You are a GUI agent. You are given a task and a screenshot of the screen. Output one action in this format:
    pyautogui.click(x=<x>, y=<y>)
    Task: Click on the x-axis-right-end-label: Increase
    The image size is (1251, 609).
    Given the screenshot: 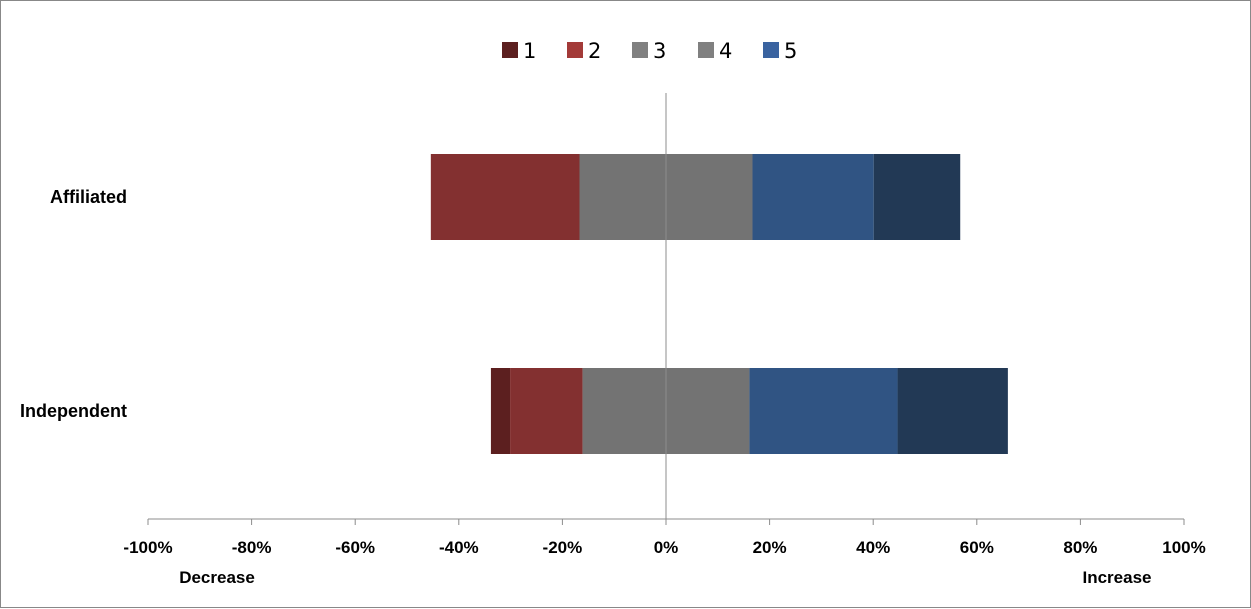 What is the action you would take?
    pyautogui.click(x=1117, y=577)
    